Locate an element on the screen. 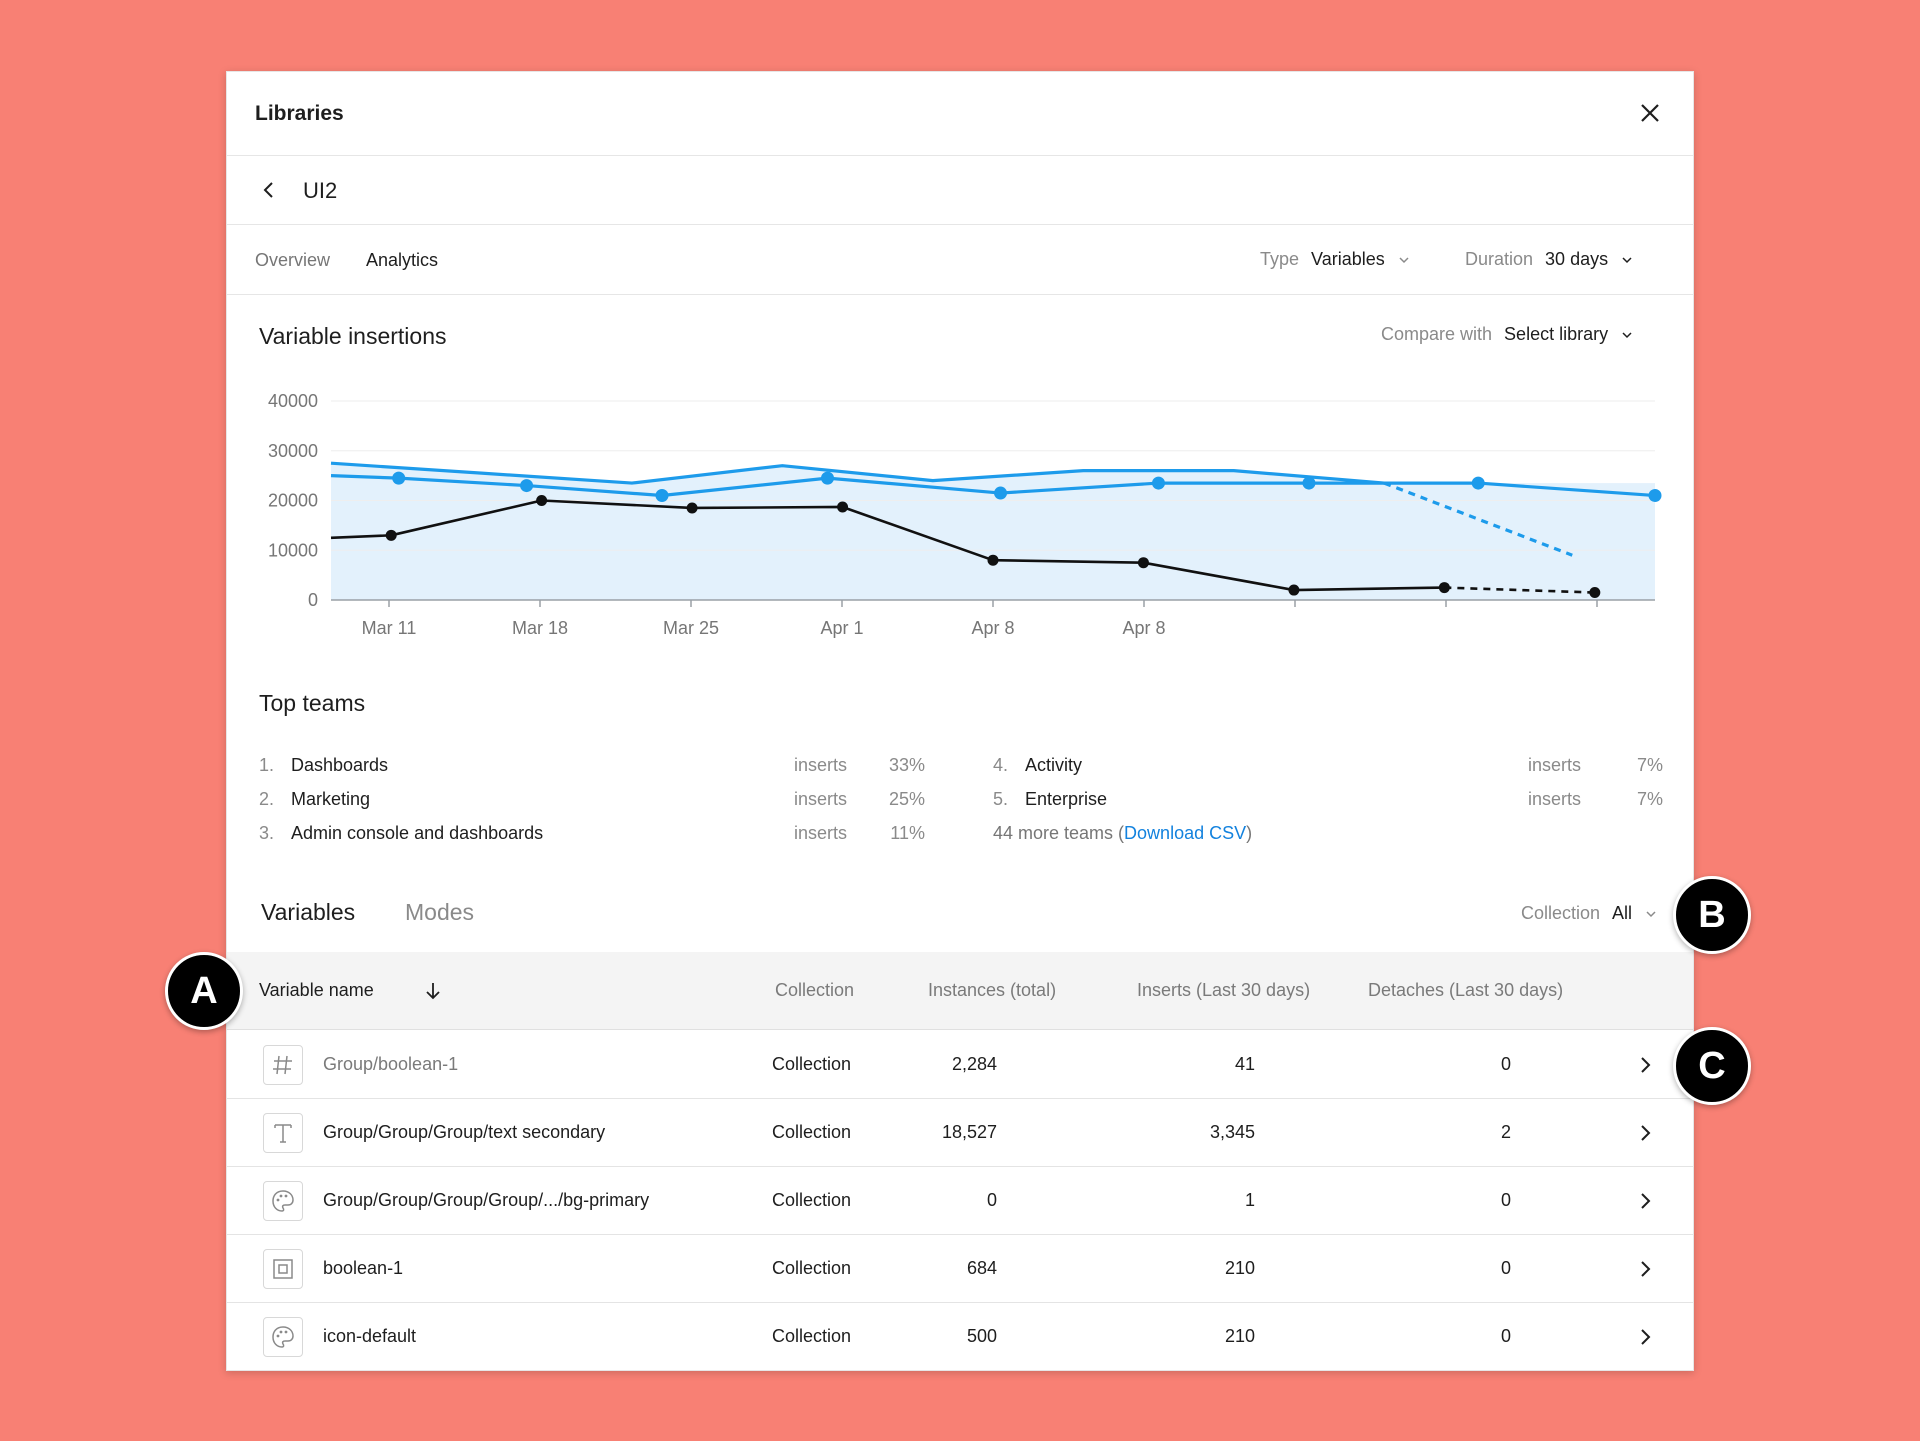  tab-variables: Variables is located at coordinates (308, 912).